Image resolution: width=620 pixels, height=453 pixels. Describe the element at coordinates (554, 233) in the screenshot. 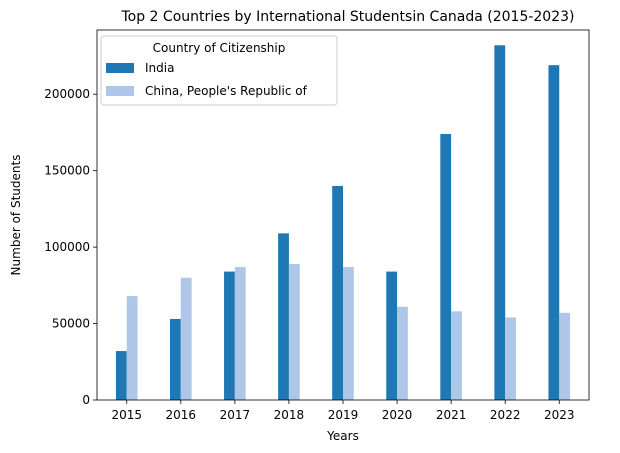

I see `bar-india-2023` at that location.